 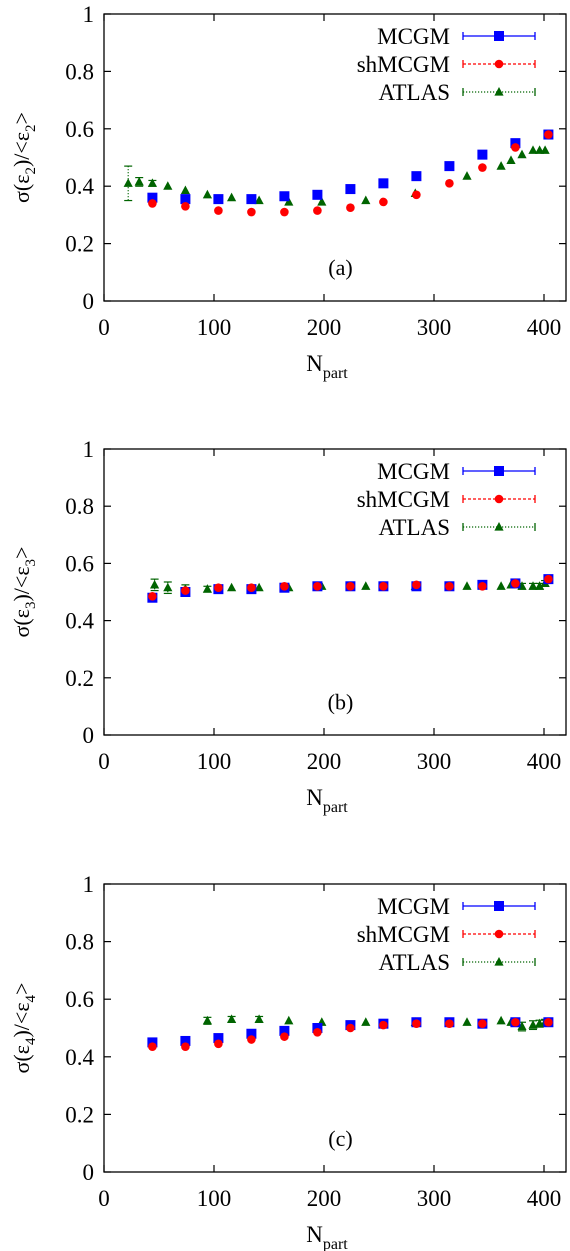 I want to click on series-atlas, so click(x=376, y=1023).